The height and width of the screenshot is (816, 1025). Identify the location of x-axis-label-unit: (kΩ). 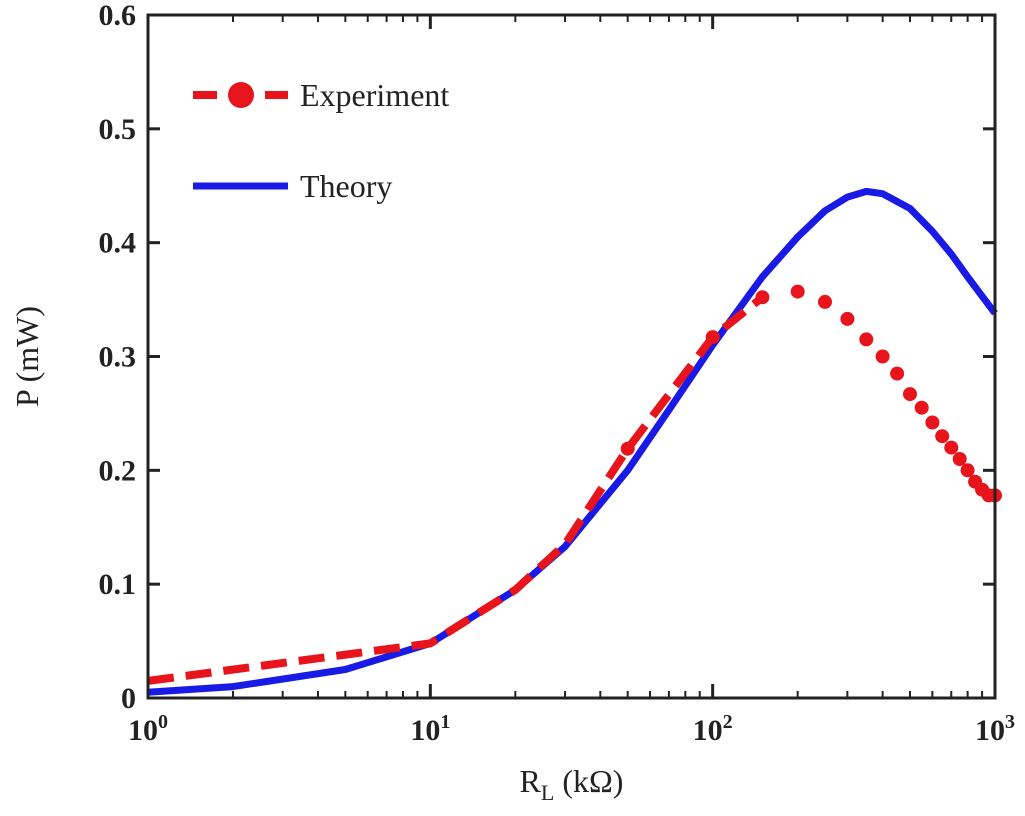
(588, 781).